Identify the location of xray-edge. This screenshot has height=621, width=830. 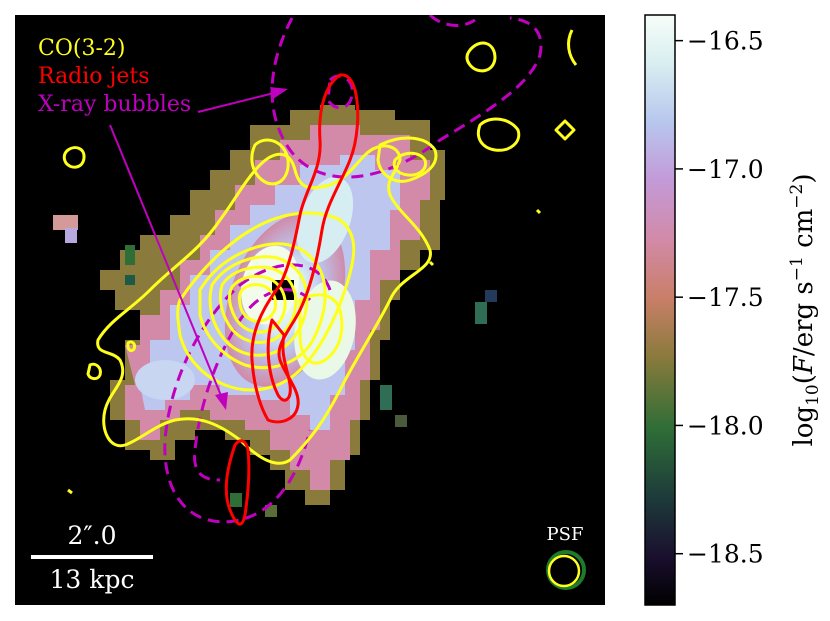
(452, 21).